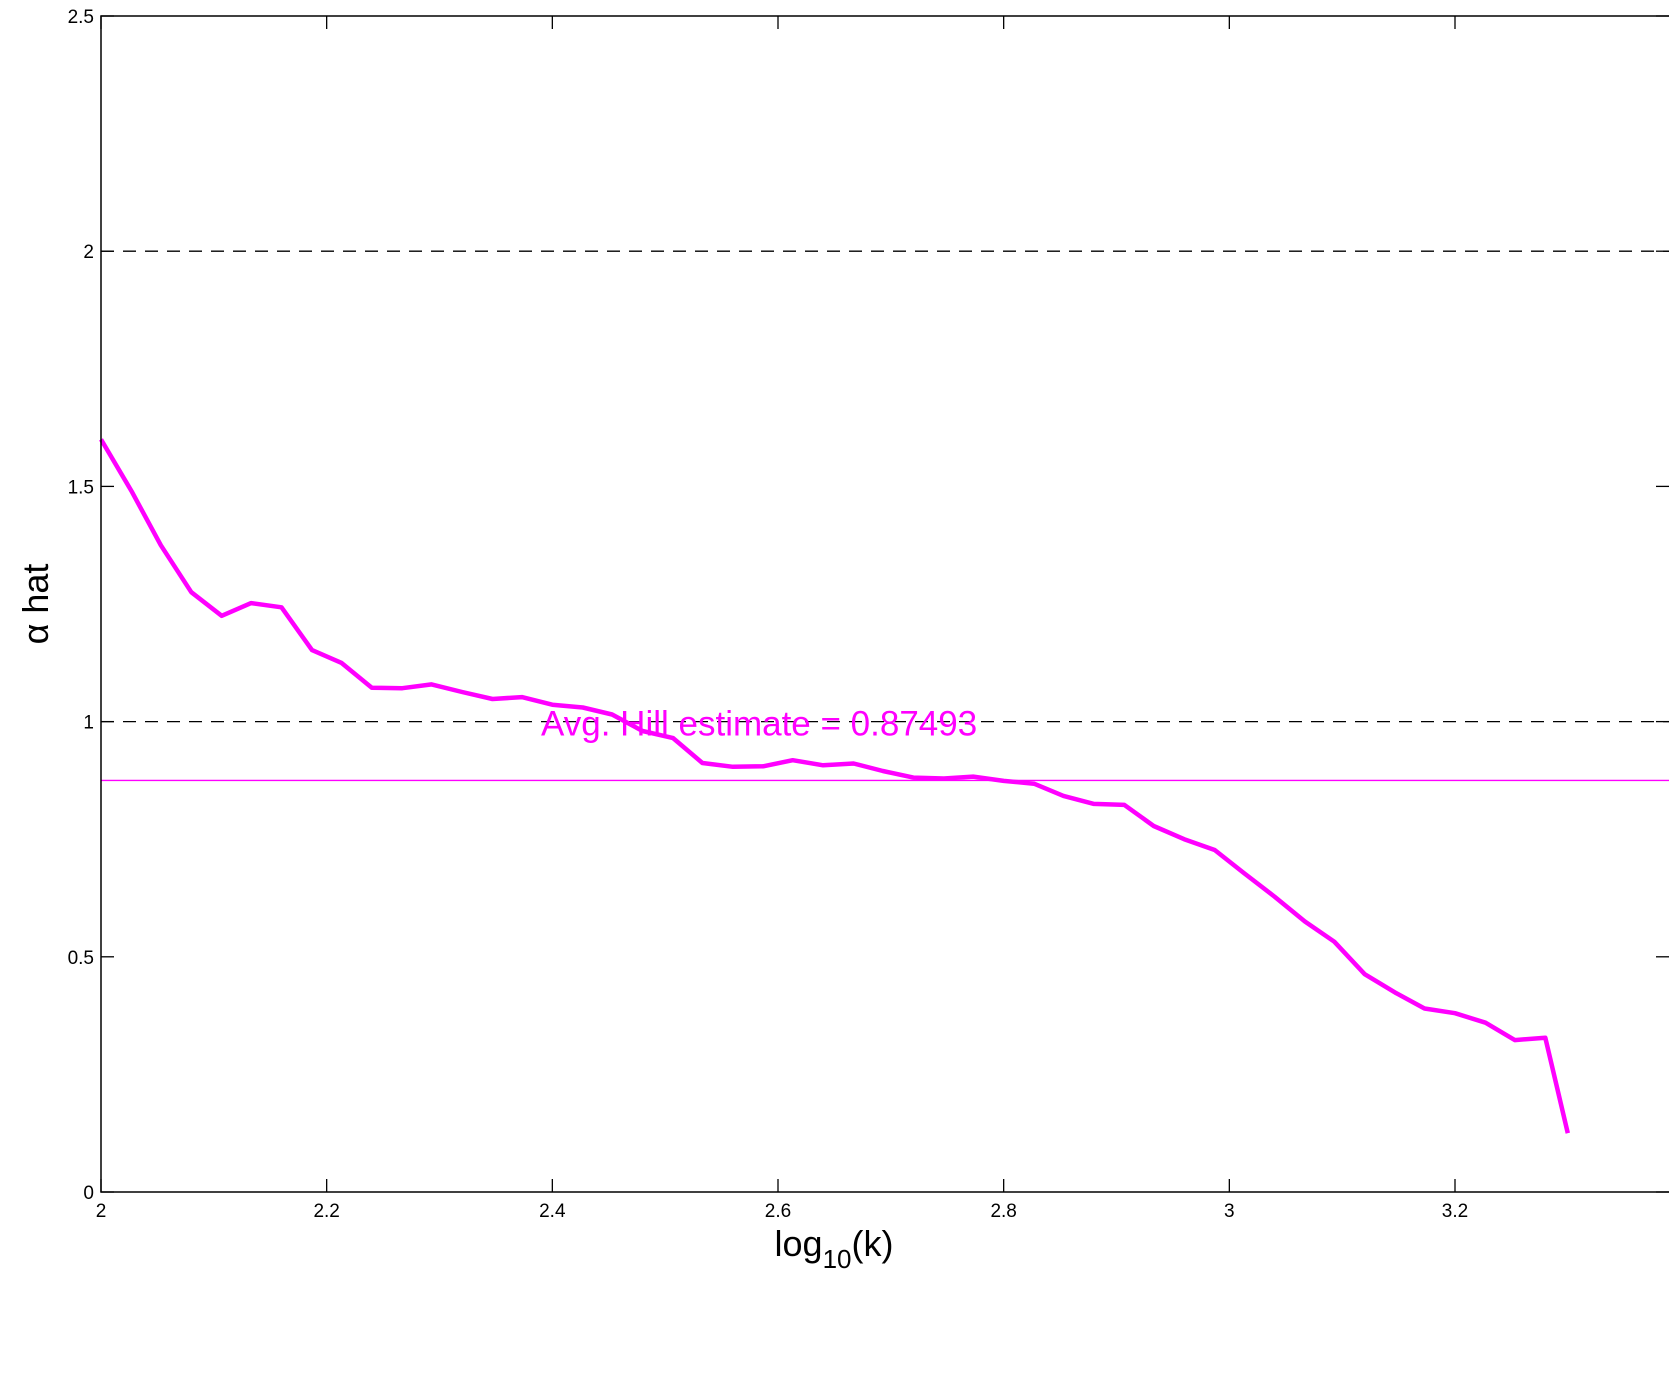  I want to click on x-tick-label: 2.8, so click(1003, 1211).